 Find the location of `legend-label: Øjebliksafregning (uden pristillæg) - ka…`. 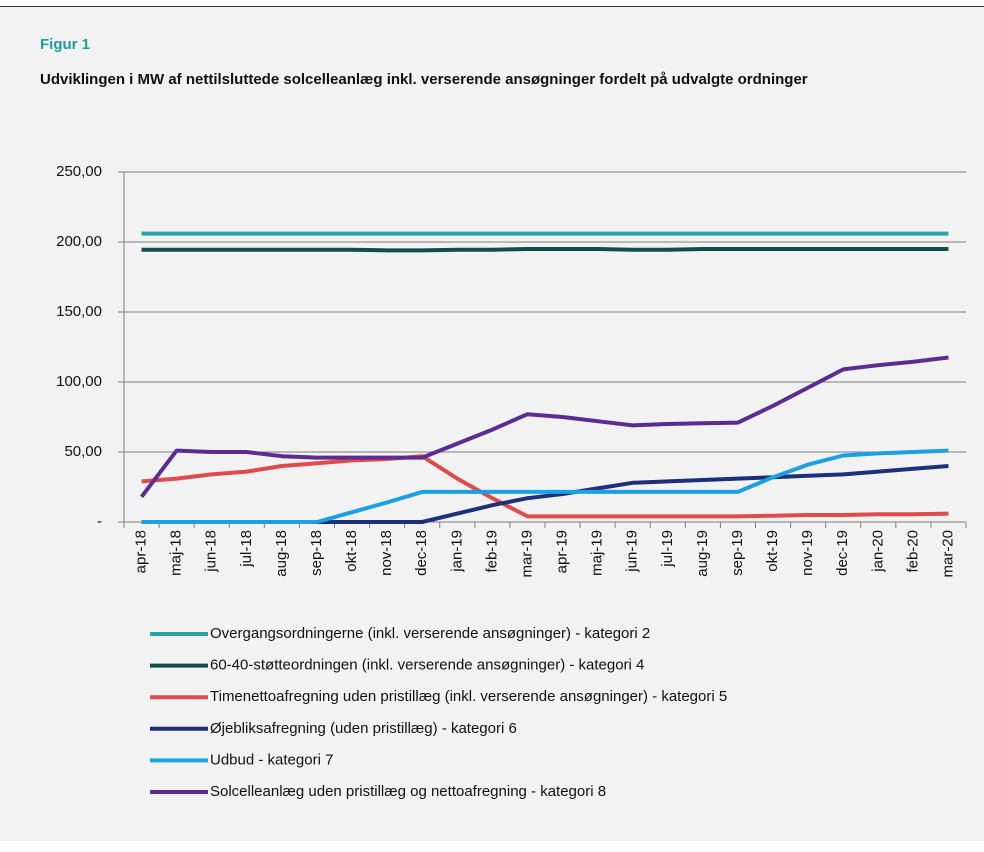

legend-label: Øjebliksafregning (uden pristillæg) - ka… is located at coordinates (363, 728).